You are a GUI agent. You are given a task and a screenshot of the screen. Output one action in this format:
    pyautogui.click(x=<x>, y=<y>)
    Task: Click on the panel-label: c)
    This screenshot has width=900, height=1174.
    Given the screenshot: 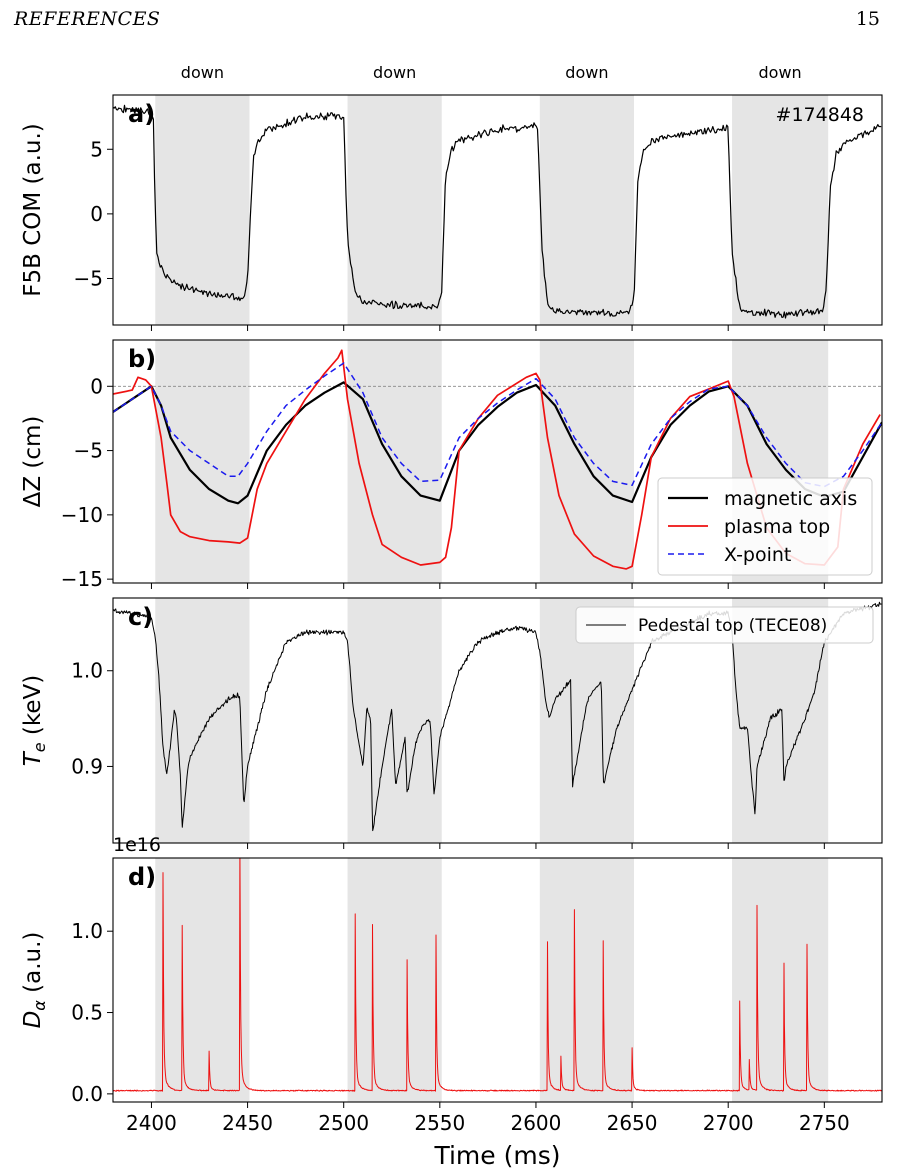 What is the action you would take?
    pyautogui.click(x=140, y=617)
    